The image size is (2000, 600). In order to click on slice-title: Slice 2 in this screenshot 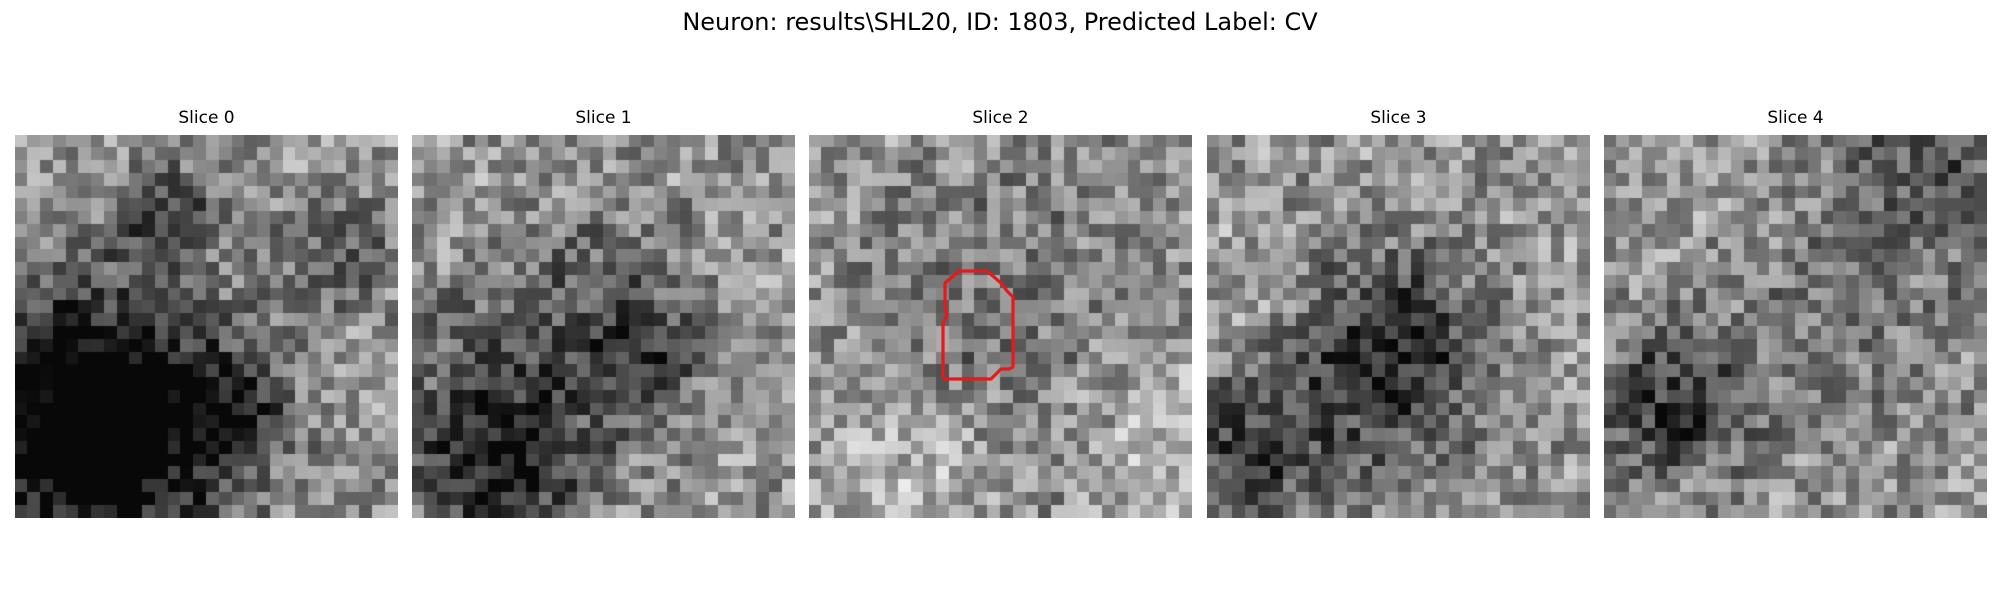, I will do `click(1000, 118)`.